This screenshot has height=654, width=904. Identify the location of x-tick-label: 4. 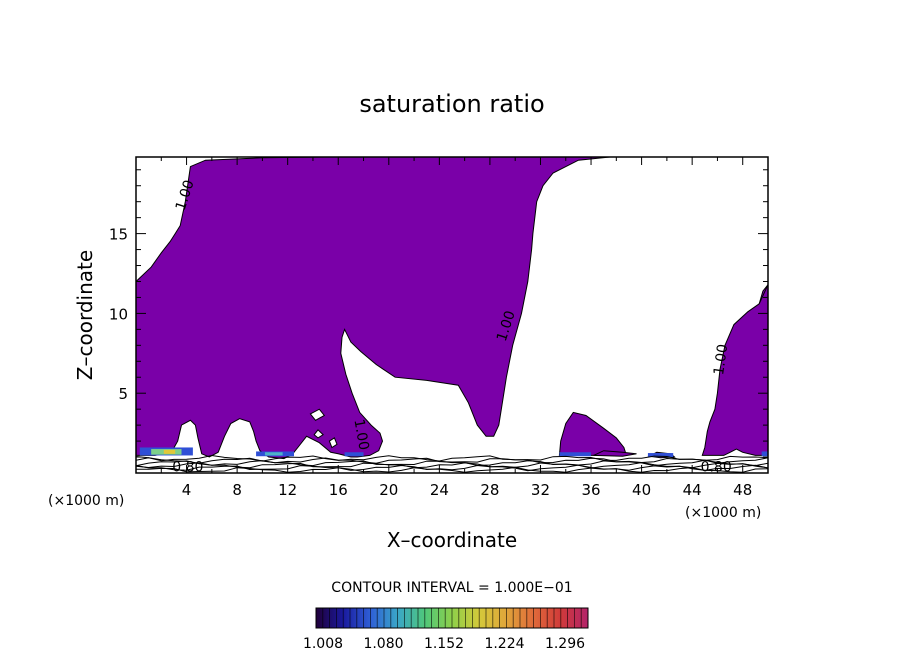
(187, 490).